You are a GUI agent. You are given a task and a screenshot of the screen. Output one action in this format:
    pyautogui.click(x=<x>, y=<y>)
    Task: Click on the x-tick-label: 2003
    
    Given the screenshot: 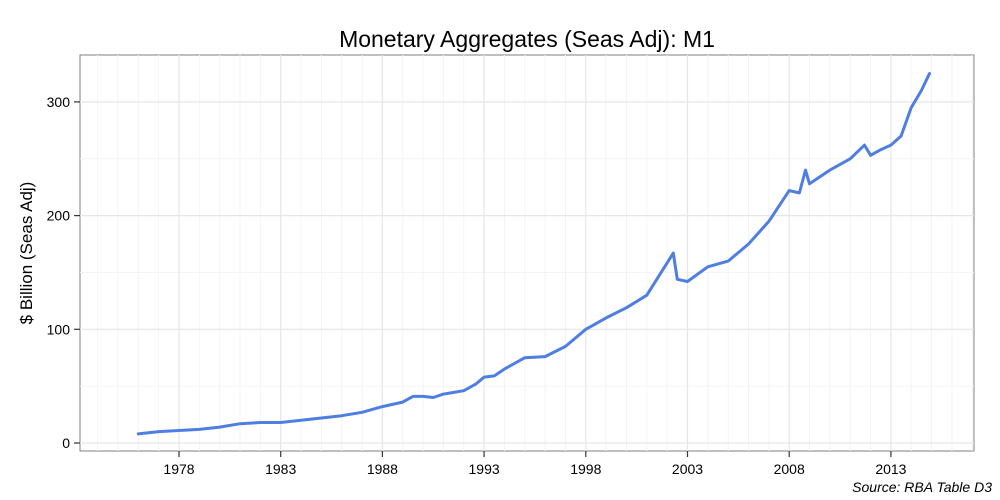 What is the action you would take?
    pyautogui.click(x=687, y=469)
    